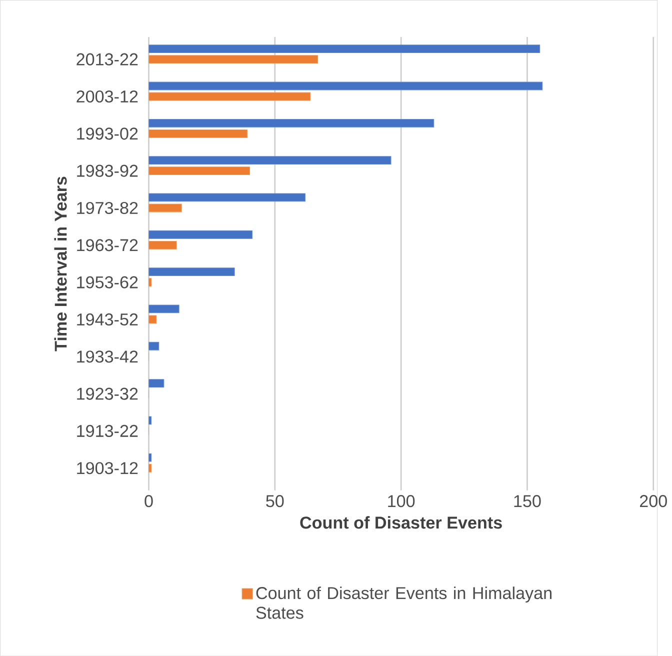 Image resolution: width=672 pixels, height=656 pixels. What do you see at coordinates (107, 430) in the screenshot?
I see `y-tick-label: 1913-22` at bounding box center [107, 430].